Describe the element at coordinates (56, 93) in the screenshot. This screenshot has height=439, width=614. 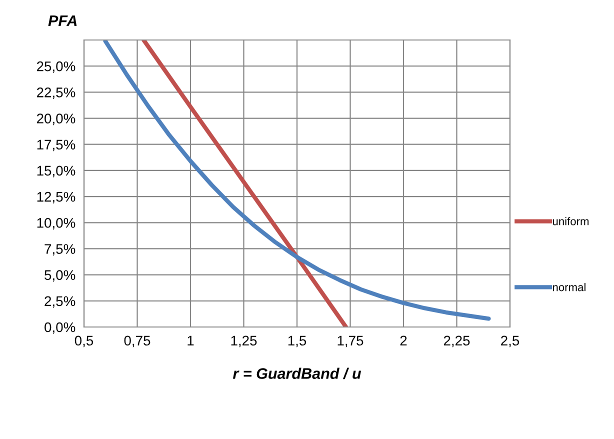
I see `y-tick-label: 22,5%` at that location.